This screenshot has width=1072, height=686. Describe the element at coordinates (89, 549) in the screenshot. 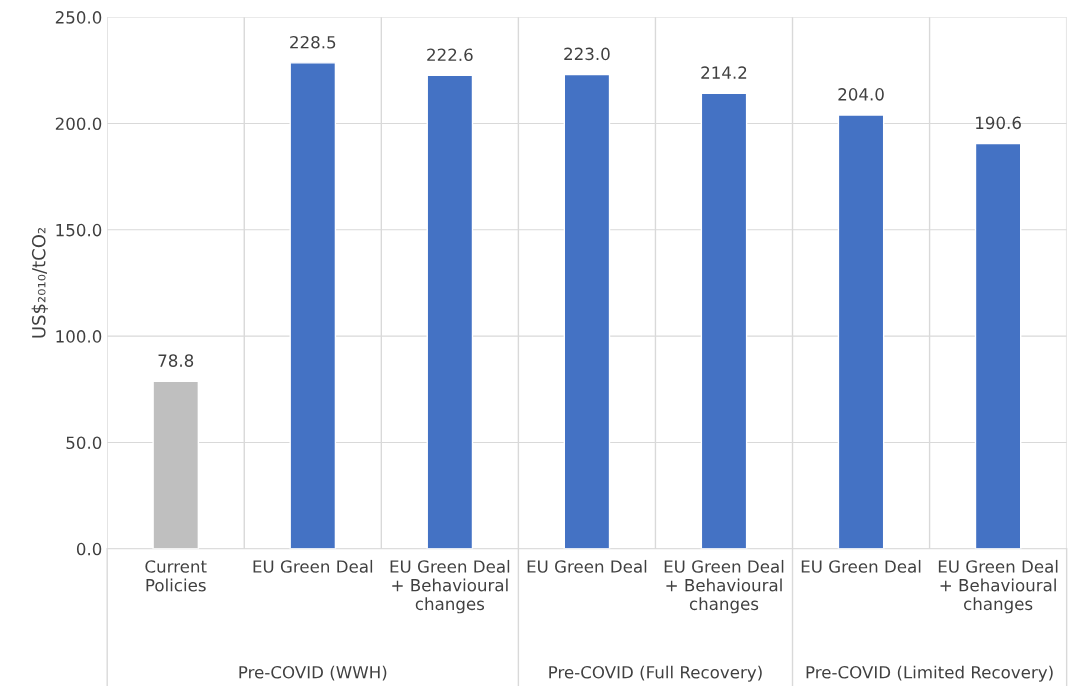

I see `y-tick-label: 0.0` at that location.